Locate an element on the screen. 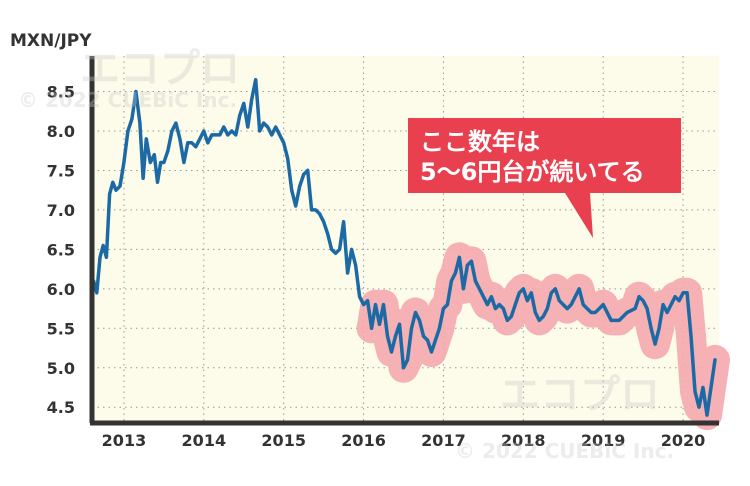  y-tick-label-3: 6.0 is located at coordinates (61, 289).